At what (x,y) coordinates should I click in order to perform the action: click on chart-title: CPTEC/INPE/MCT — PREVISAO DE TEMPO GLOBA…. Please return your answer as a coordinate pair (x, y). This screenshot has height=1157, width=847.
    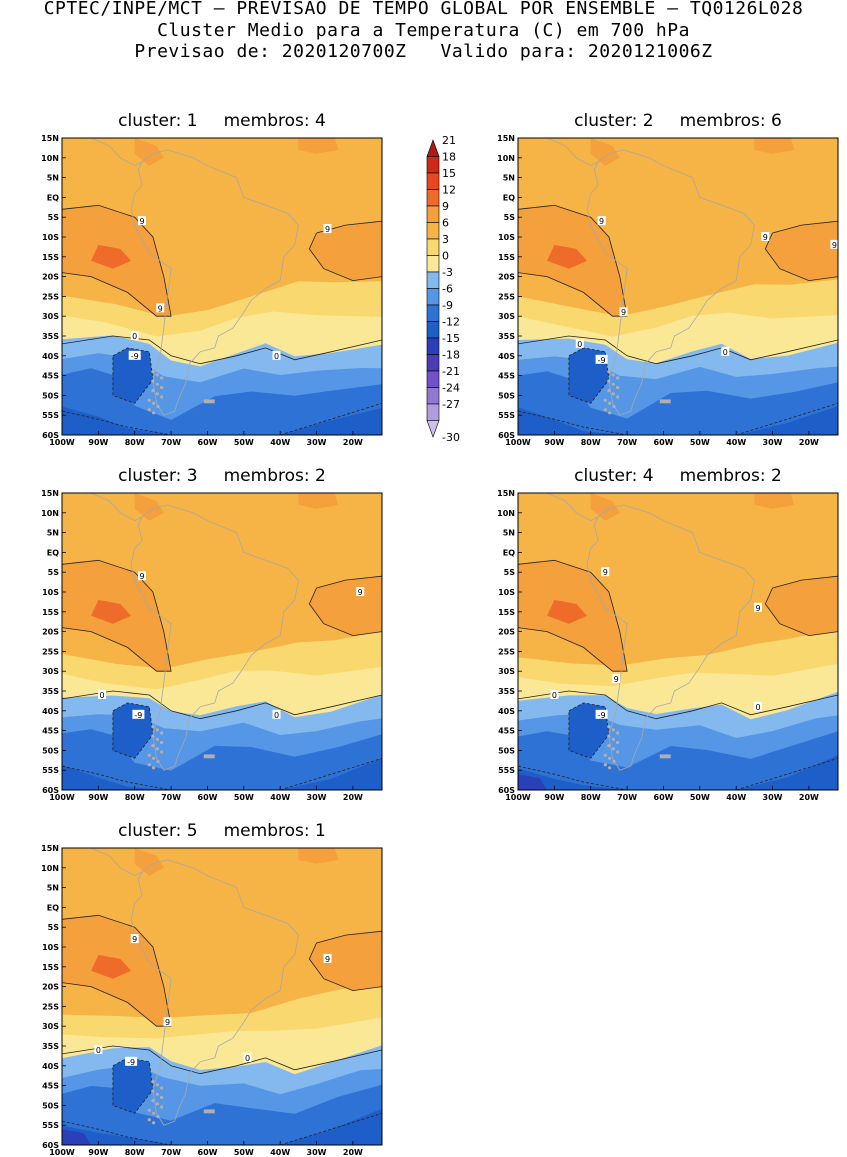
    Looking at the image, I should click on (423, 9).